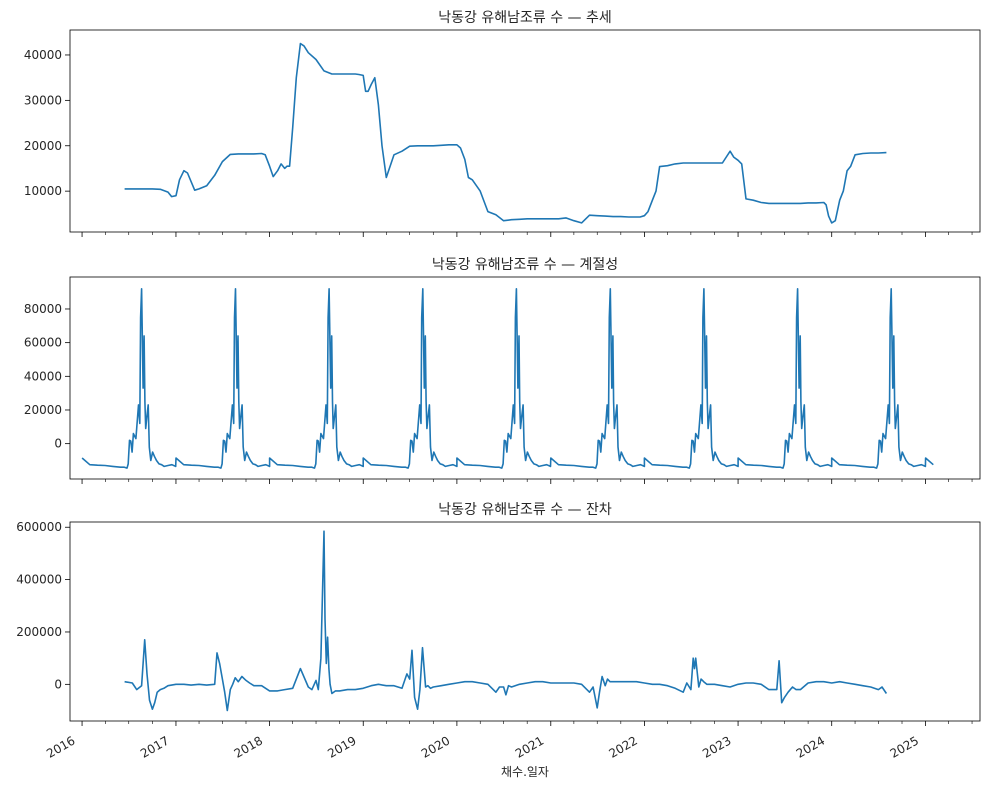 The height and width of the screenshot is (790, 990). I want to click on x-axis-label: 채수.일자, so click(525, 772).